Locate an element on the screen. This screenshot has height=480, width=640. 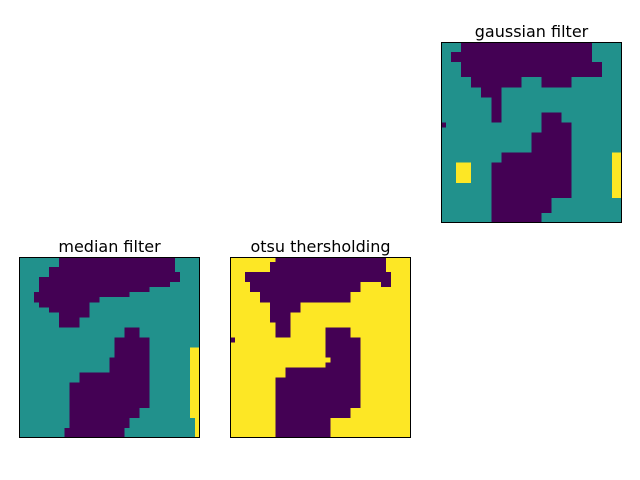
median-filter-image is located at coordinates (109, 347).